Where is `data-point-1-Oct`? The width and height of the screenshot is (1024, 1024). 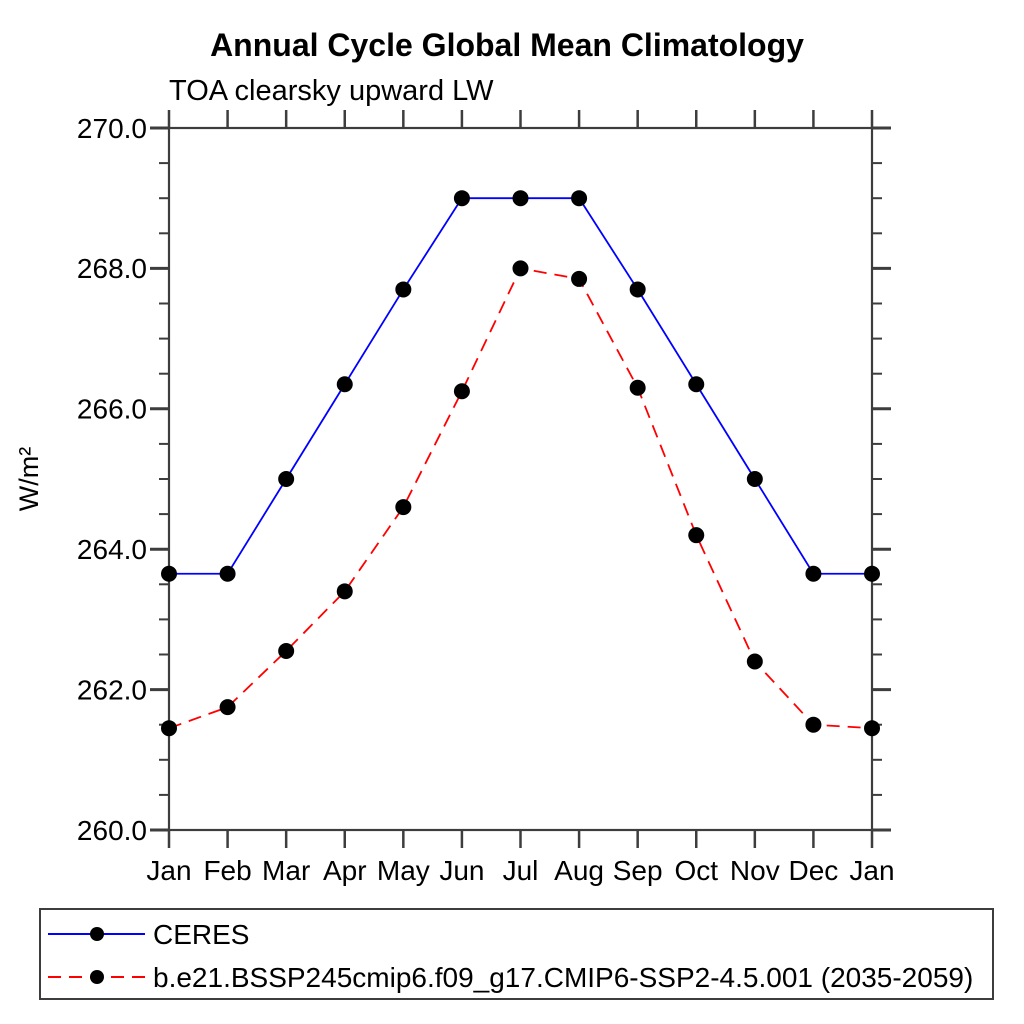 data-point-1-Oct is located at coordinates (696, 535).